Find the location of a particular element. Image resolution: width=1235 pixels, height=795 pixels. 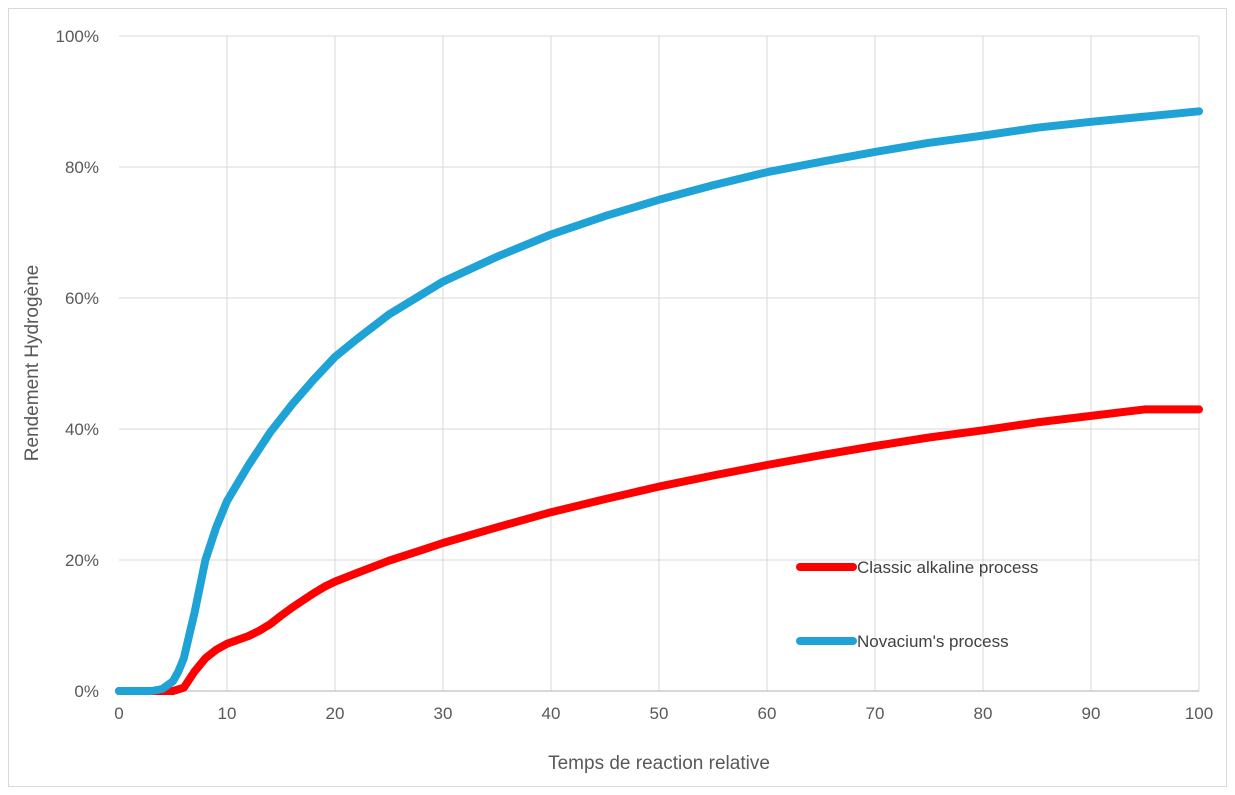

x-tick-label: 30 is located at coordinates (443, 713).